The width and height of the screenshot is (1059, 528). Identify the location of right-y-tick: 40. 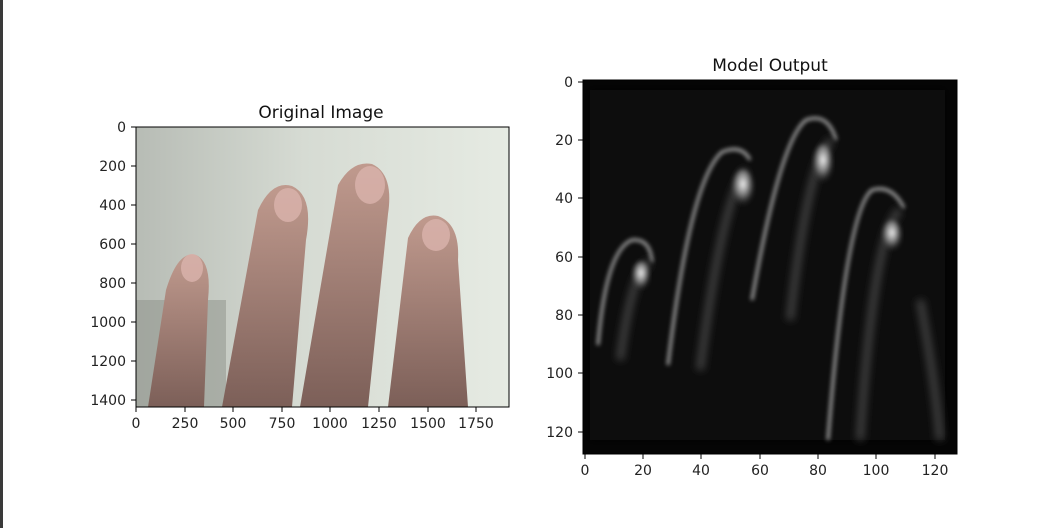
(564, 199).